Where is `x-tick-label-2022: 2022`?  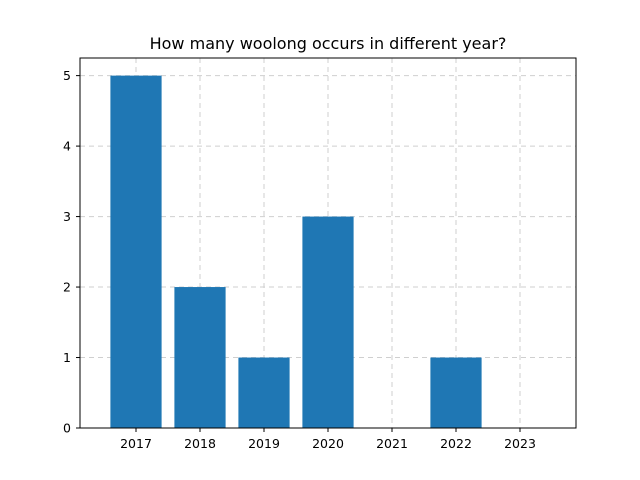
x-tick-label-2022: 2022 is located at coordinates (456, 443).